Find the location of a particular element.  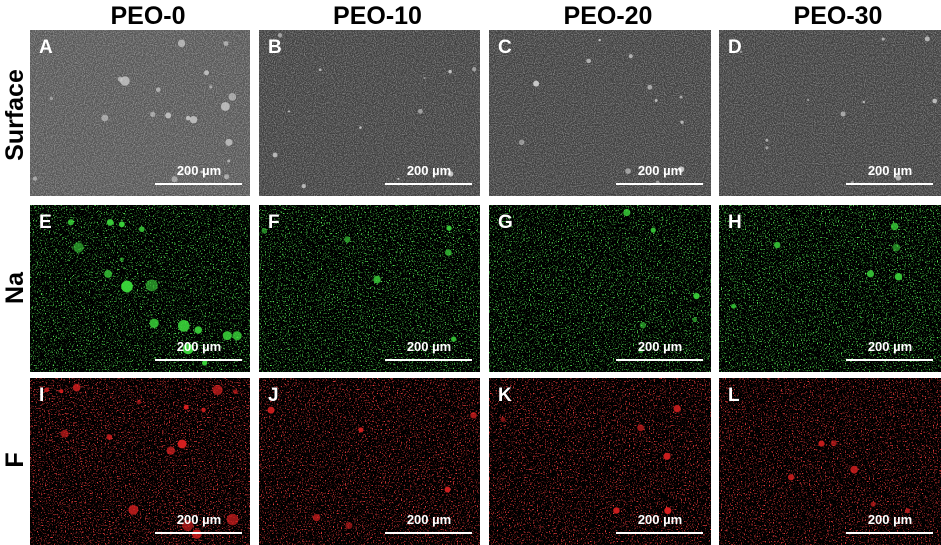

row-label: F is located at coordinates (15, 459).